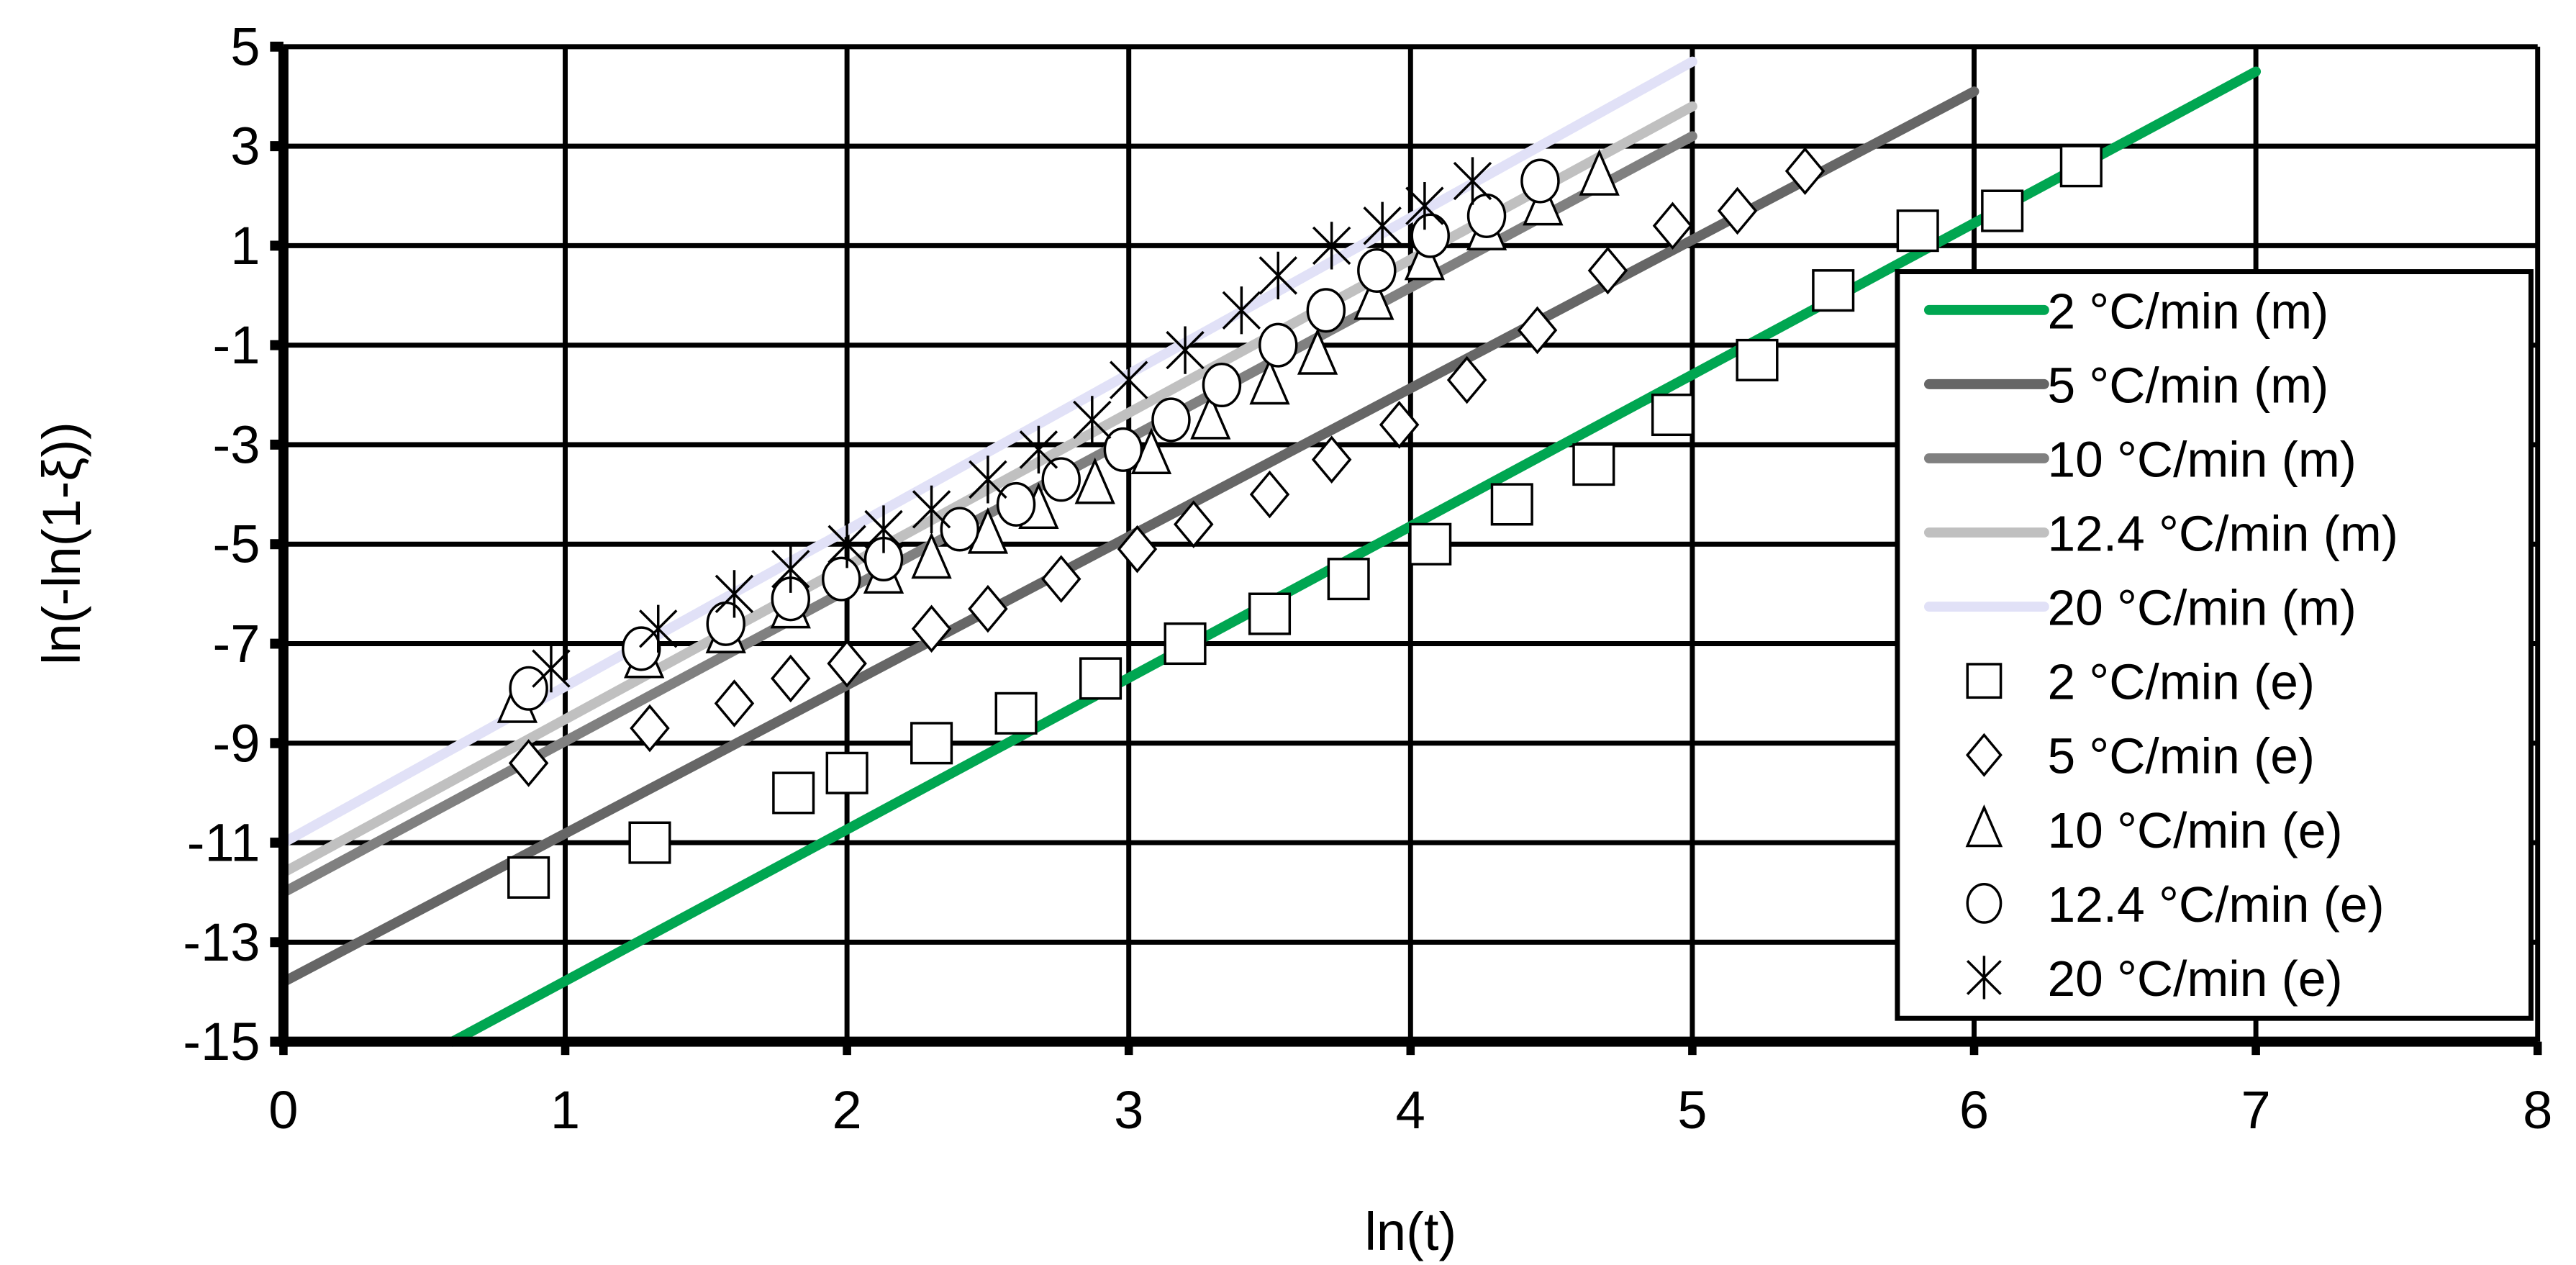  What do you see at coordinates (2181, 756) in the screenshot?
I see `legend-label: 5 °C/min (e)` at bounding box center [2181, 756].